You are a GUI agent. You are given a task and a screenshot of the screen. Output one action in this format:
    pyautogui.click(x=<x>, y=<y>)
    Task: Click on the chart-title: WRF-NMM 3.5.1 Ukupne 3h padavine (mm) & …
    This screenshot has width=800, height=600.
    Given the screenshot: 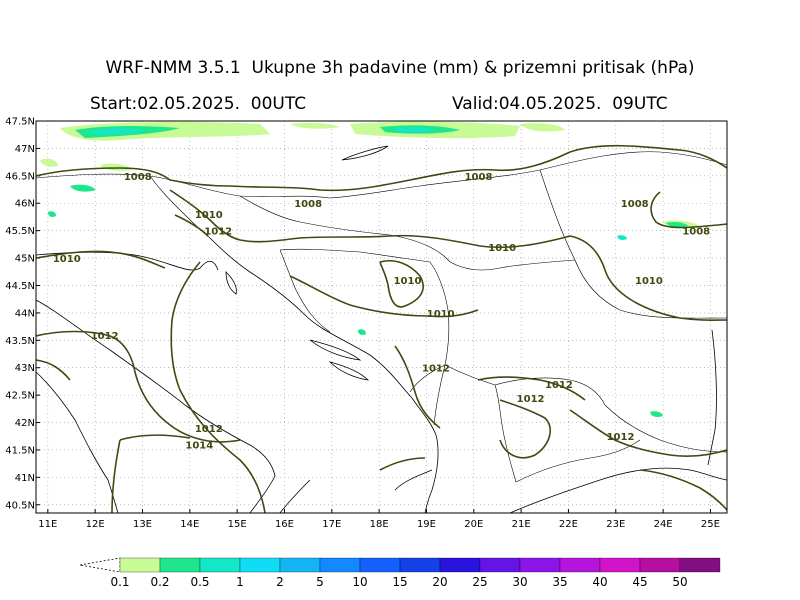 What is the action you would take?
    pyautogui.click(x=400, y=68)
    